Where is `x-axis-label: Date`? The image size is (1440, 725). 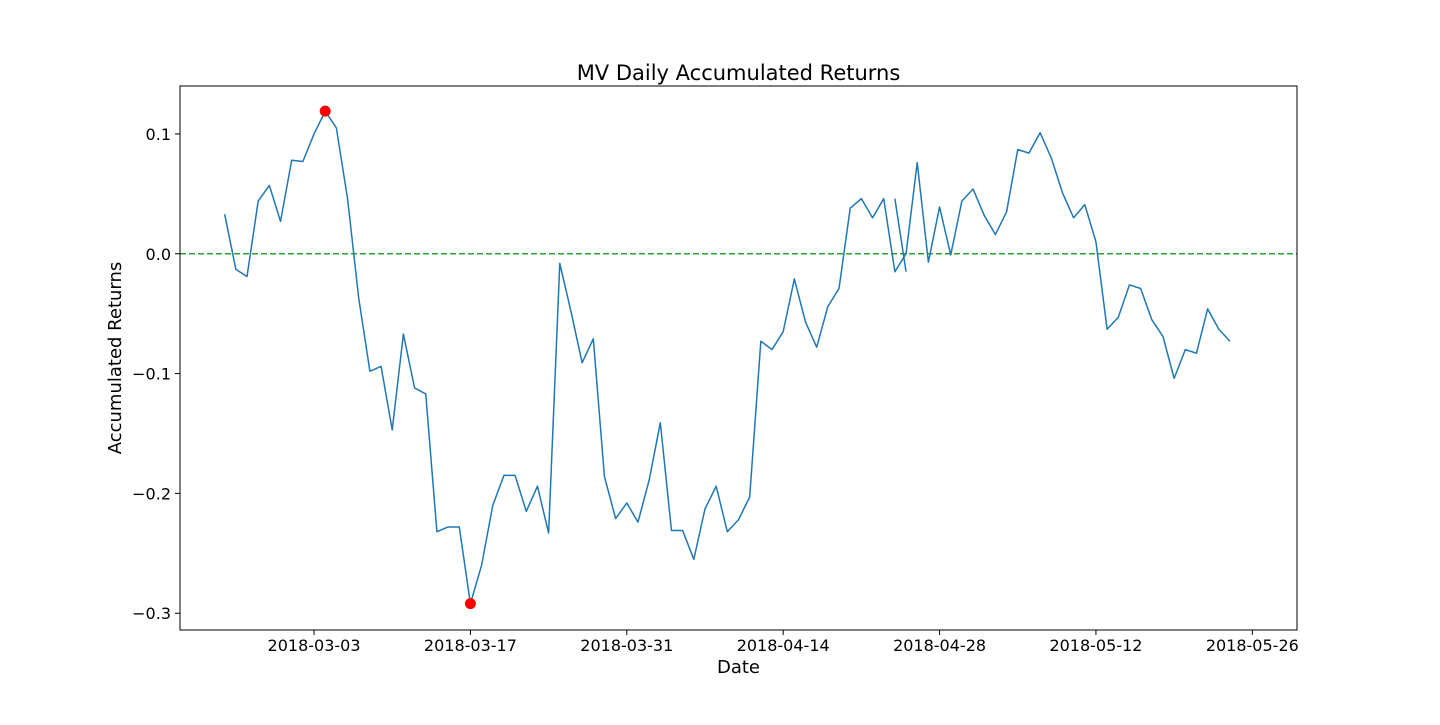 x-axis-label: Date is located at coordinates (738, 667).